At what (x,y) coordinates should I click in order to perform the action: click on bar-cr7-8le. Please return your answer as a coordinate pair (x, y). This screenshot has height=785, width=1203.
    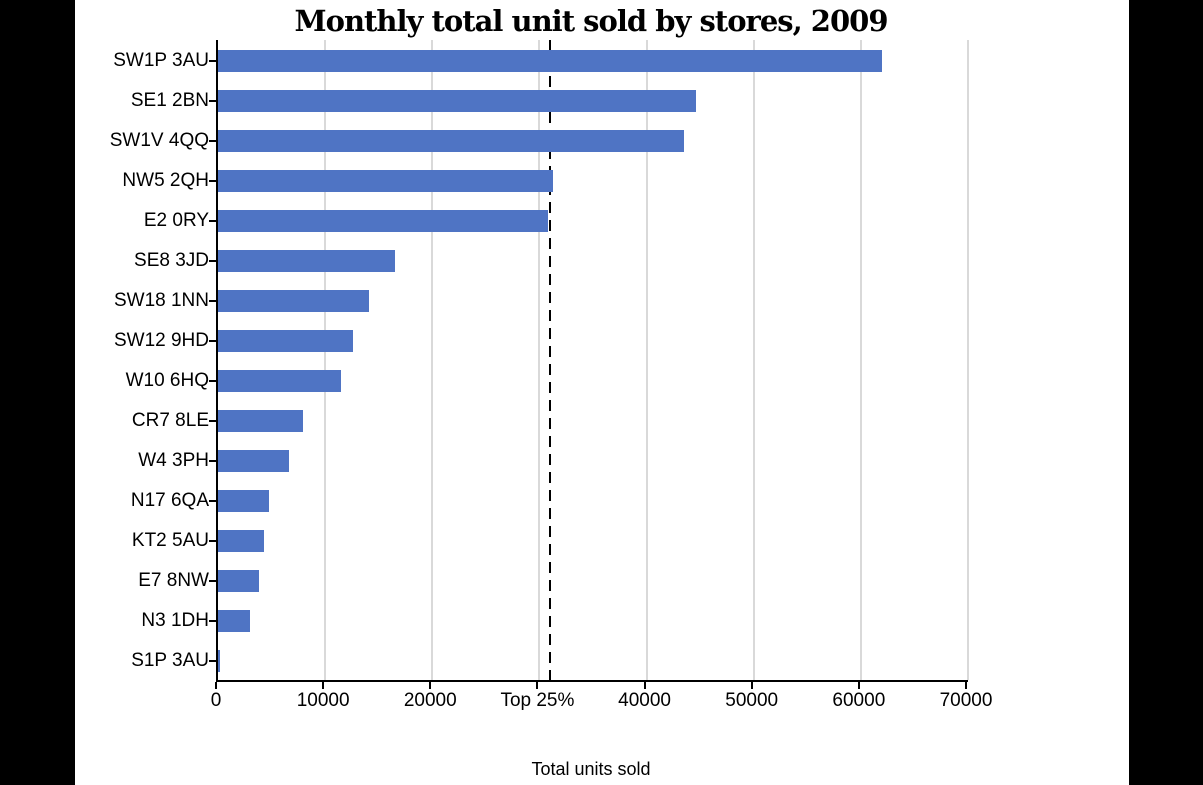
    Looking at the image, I should click on (260, 421).